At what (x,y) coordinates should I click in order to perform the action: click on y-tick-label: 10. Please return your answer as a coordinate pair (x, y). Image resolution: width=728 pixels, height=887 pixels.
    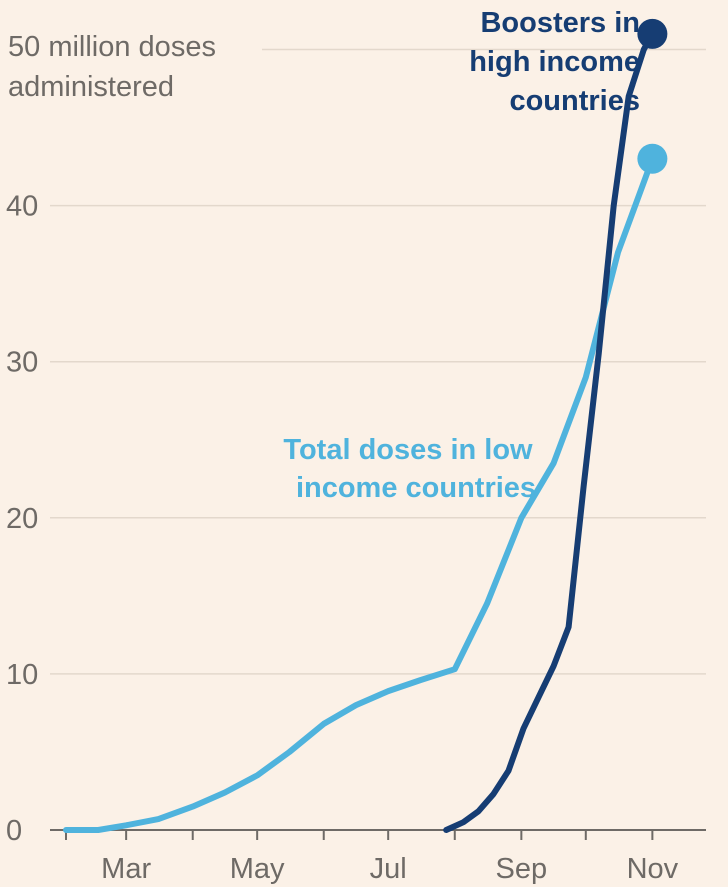
    Looking at the image, I should click on (22, 675).